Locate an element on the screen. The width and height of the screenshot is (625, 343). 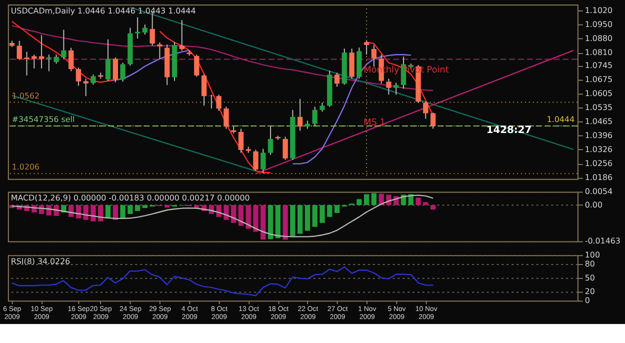
chart-title: USDCADm,Daily 1.0446 1.0446 1.0443 1.0444 is located at coordinates (103, 11).